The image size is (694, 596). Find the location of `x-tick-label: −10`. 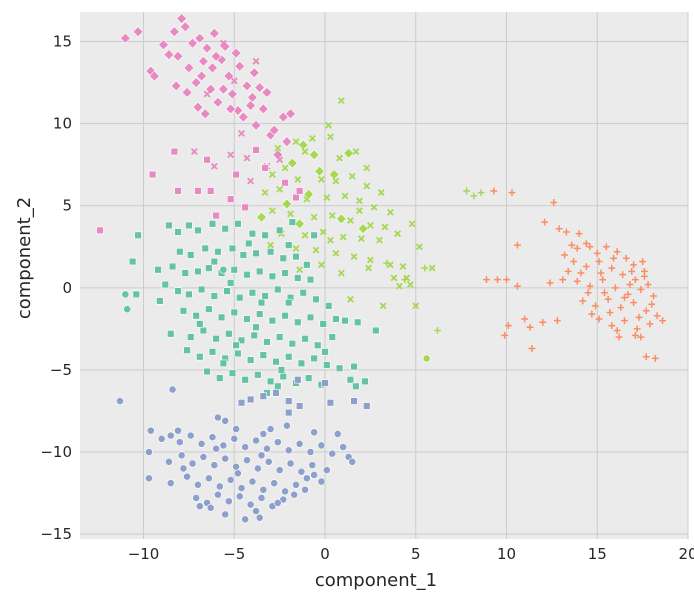

x-tick-label: −10 is located at coordinates (144, 554).